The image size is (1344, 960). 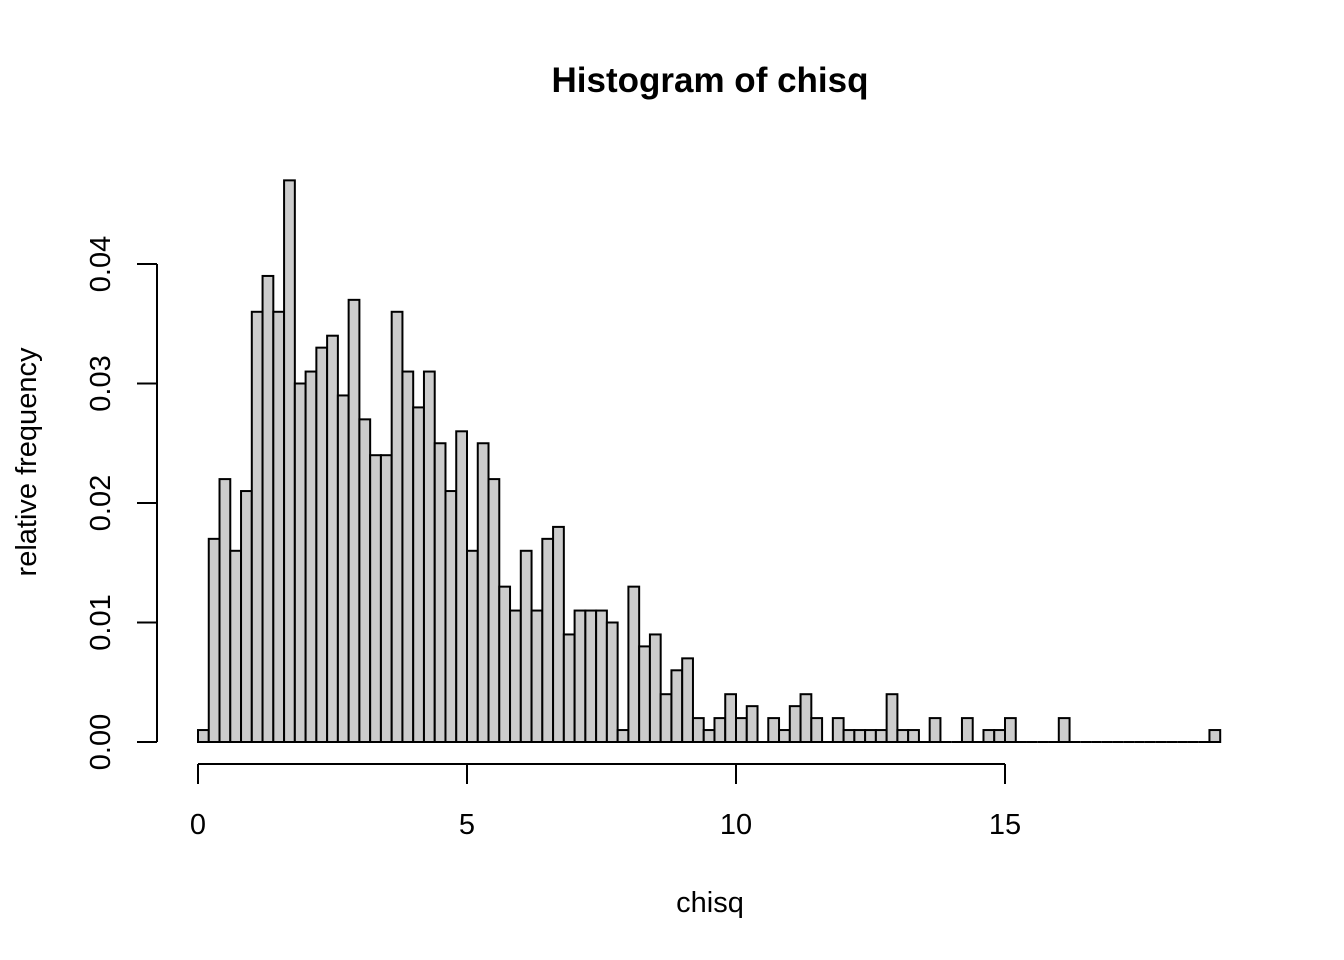 What do you see at coordinates (198, 825) in the screenshot?
I see `x-tick-label: 0` at bounding box center [198, 825].